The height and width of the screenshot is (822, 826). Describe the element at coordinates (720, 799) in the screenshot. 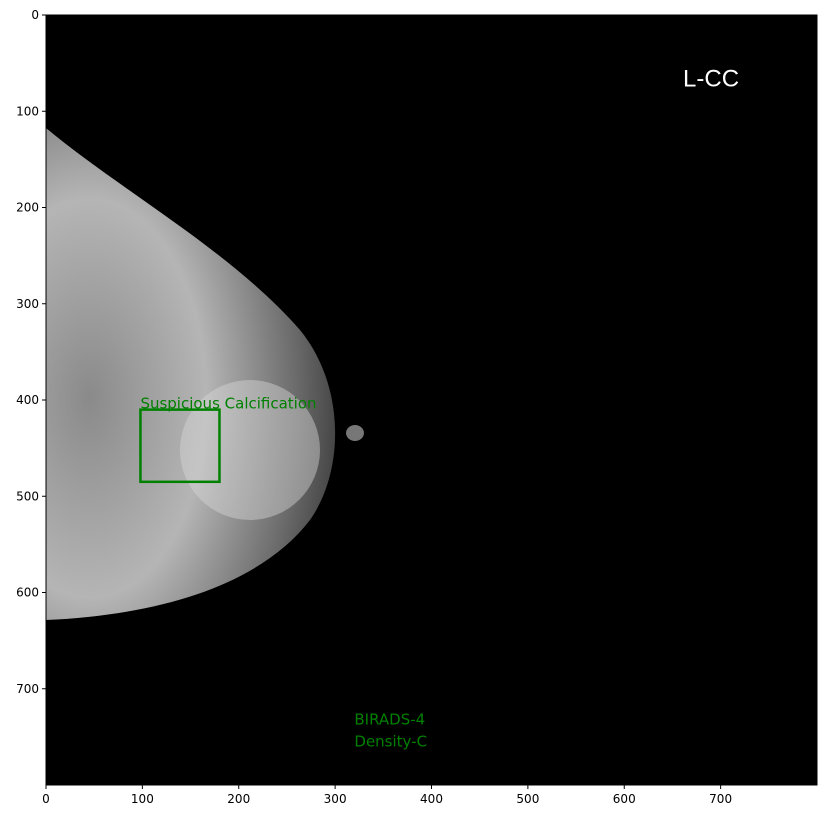

I see `x-tick-label: 700` at that location.